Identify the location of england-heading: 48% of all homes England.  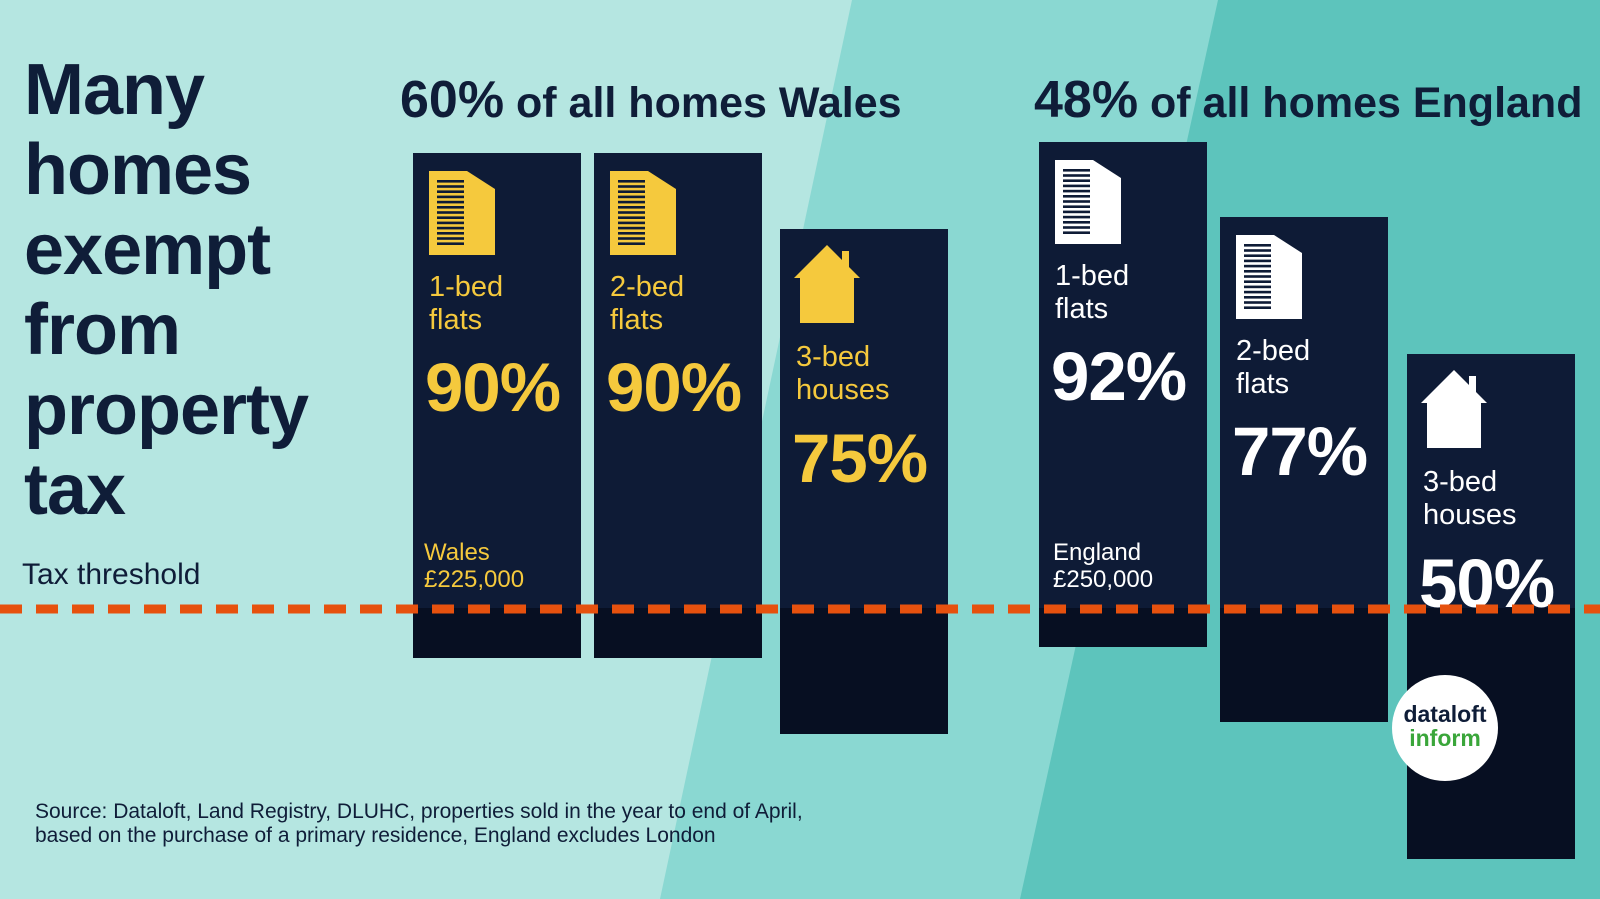
(1308, 100).